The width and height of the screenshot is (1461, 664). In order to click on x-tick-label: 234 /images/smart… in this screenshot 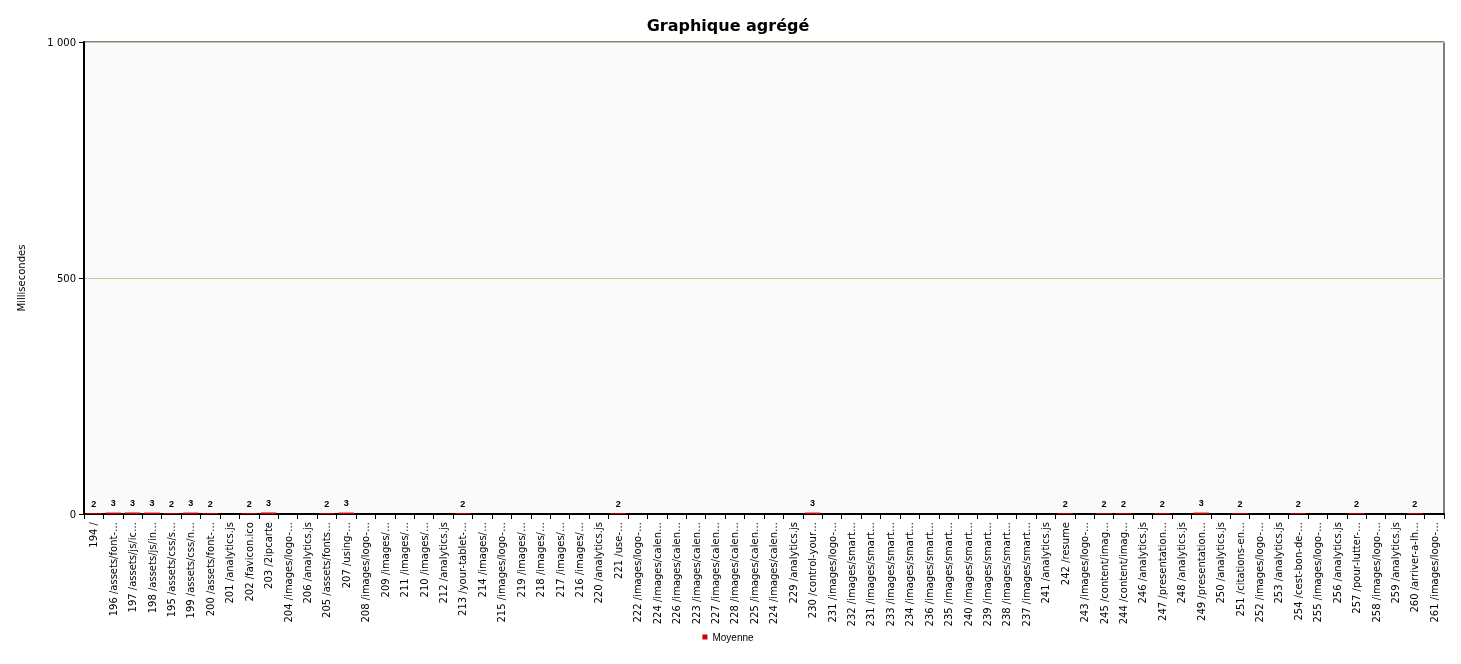, I will do `click(910, 574)`.